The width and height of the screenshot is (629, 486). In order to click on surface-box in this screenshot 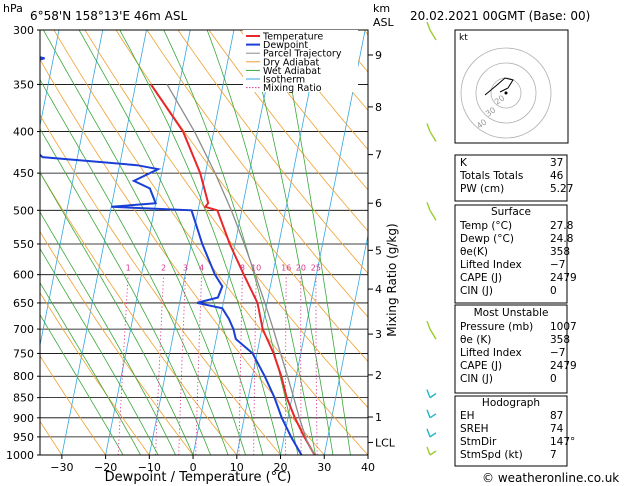, I will do `click(511, 254)`.